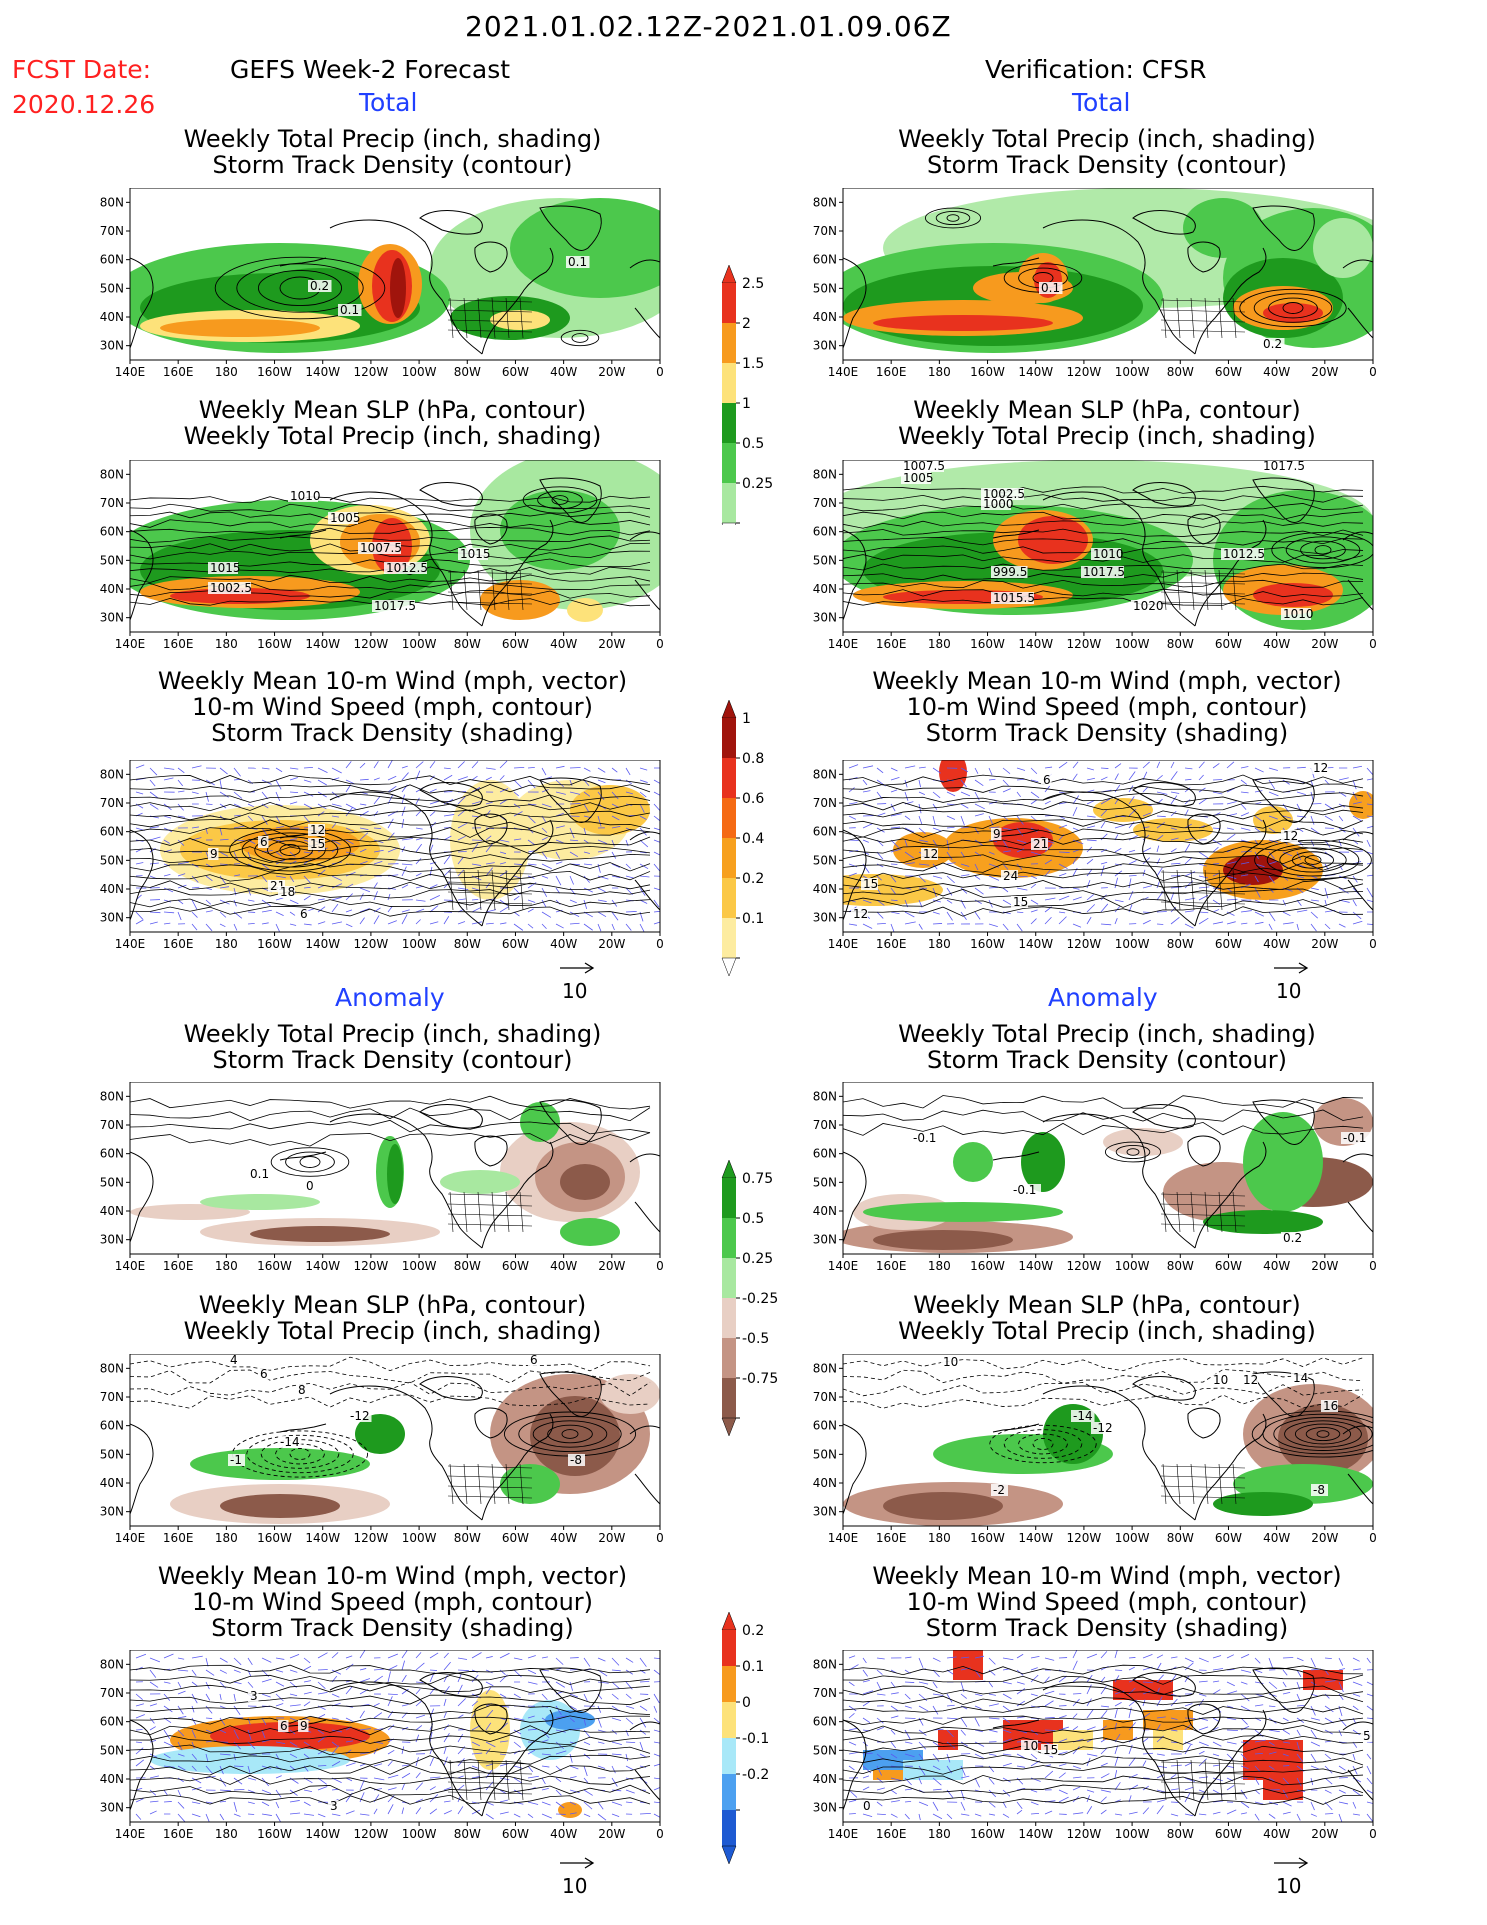 This screenshot has height=1925, width=1487. I want to click on colorbar-label: 0.2, so click(753, 879).